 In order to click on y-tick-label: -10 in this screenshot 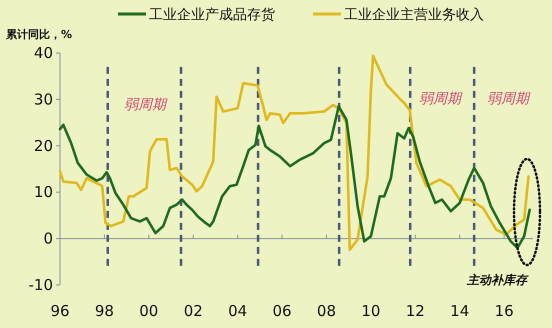, I will do `click(40, 285)`.